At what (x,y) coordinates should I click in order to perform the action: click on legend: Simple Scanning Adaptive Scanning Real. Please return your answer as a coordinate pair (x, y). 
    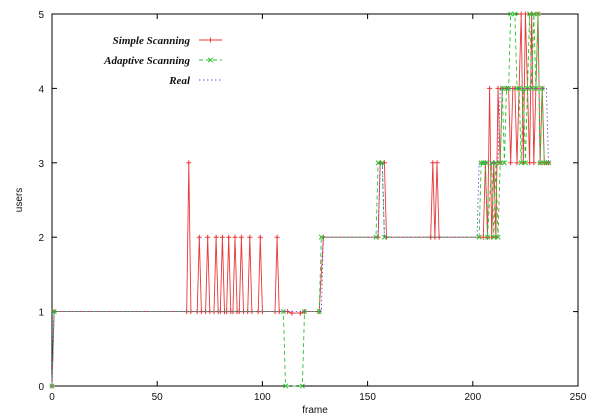
    Looking at the image, I should click on (162, 61).